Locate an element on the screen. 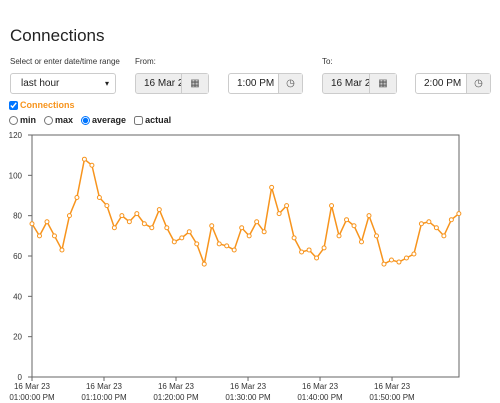 This screenshot has height=403, width=500. x-tick-label: 01:00:00 PM is located at coordinates (32, 397).